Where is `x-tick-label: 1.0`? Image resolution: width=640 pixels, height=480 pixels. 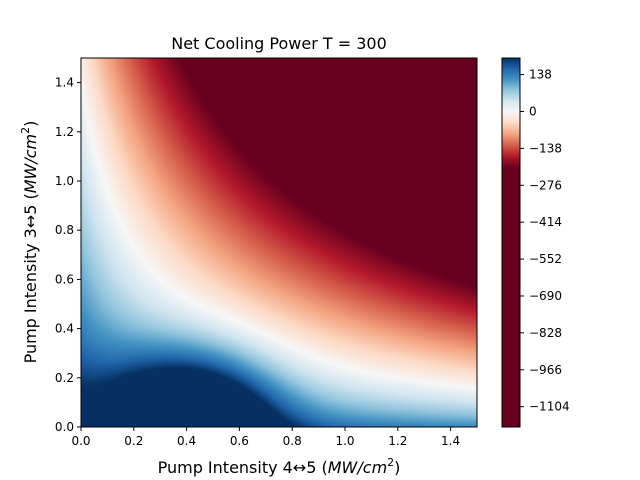
x-tick-label: 1.0 is located at coordinates (344, 441).